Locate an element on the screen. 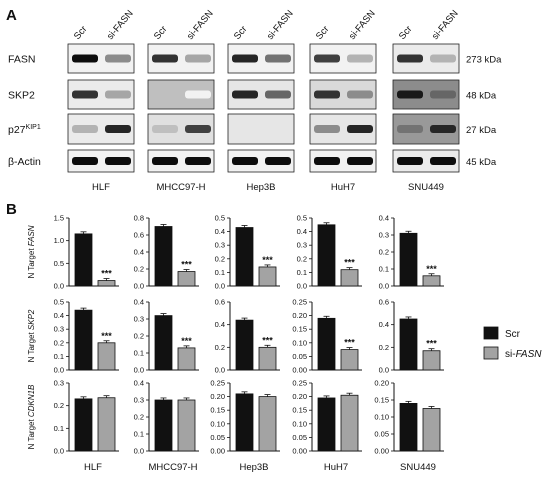 Image resolution: width=550 pixels, height=482 pixels. y-axis-label-gene: CDKN1B is located at coordinates (31, 400).